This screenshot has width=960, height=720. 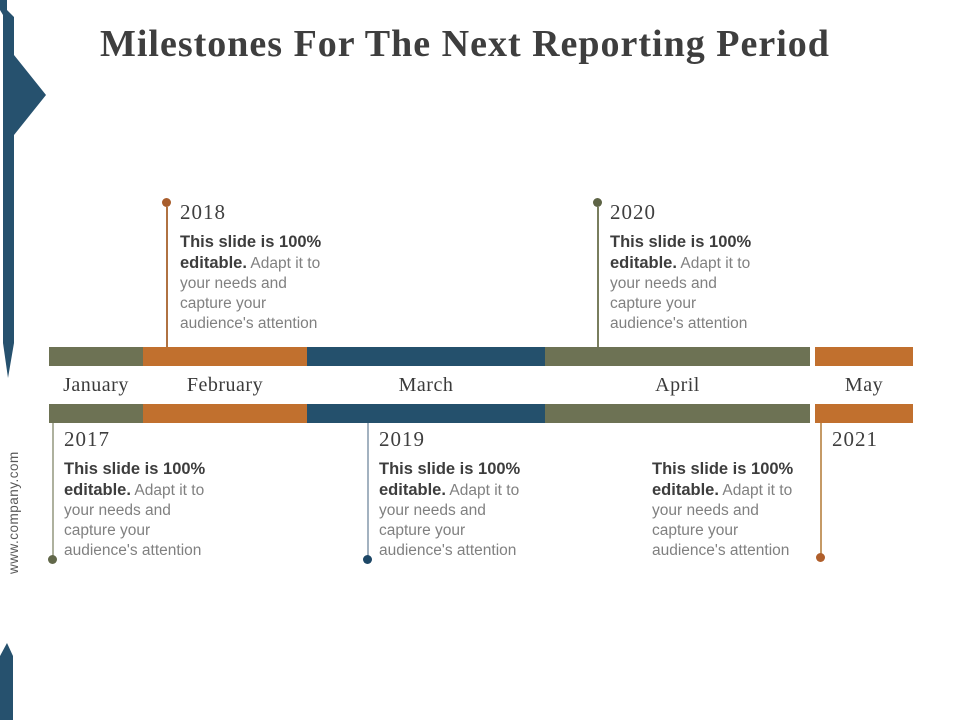 What do you see at coordinates (13, 512) in the screenshot?
I see `company-url: www.company.com` at bounding box center [13, 512].